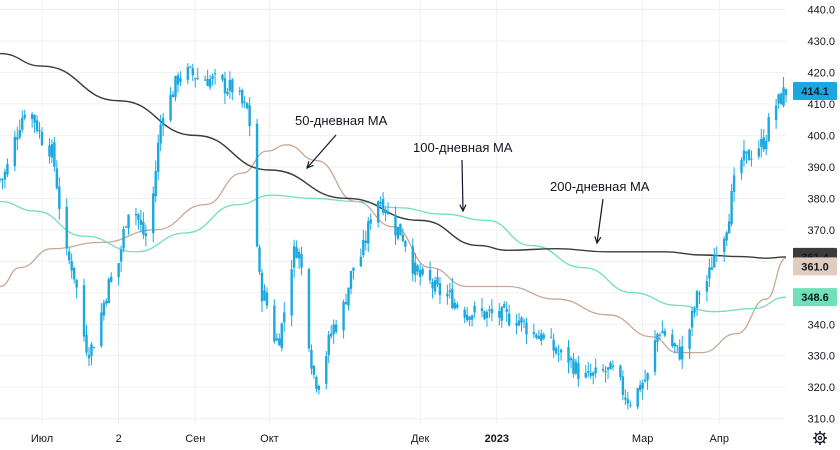 This screenshot has width=840, height=450. What do you see at coordinates (821, 105) in the screenshot?
I see `y-tick-label: 410.0` at bounding box center [821, 105].